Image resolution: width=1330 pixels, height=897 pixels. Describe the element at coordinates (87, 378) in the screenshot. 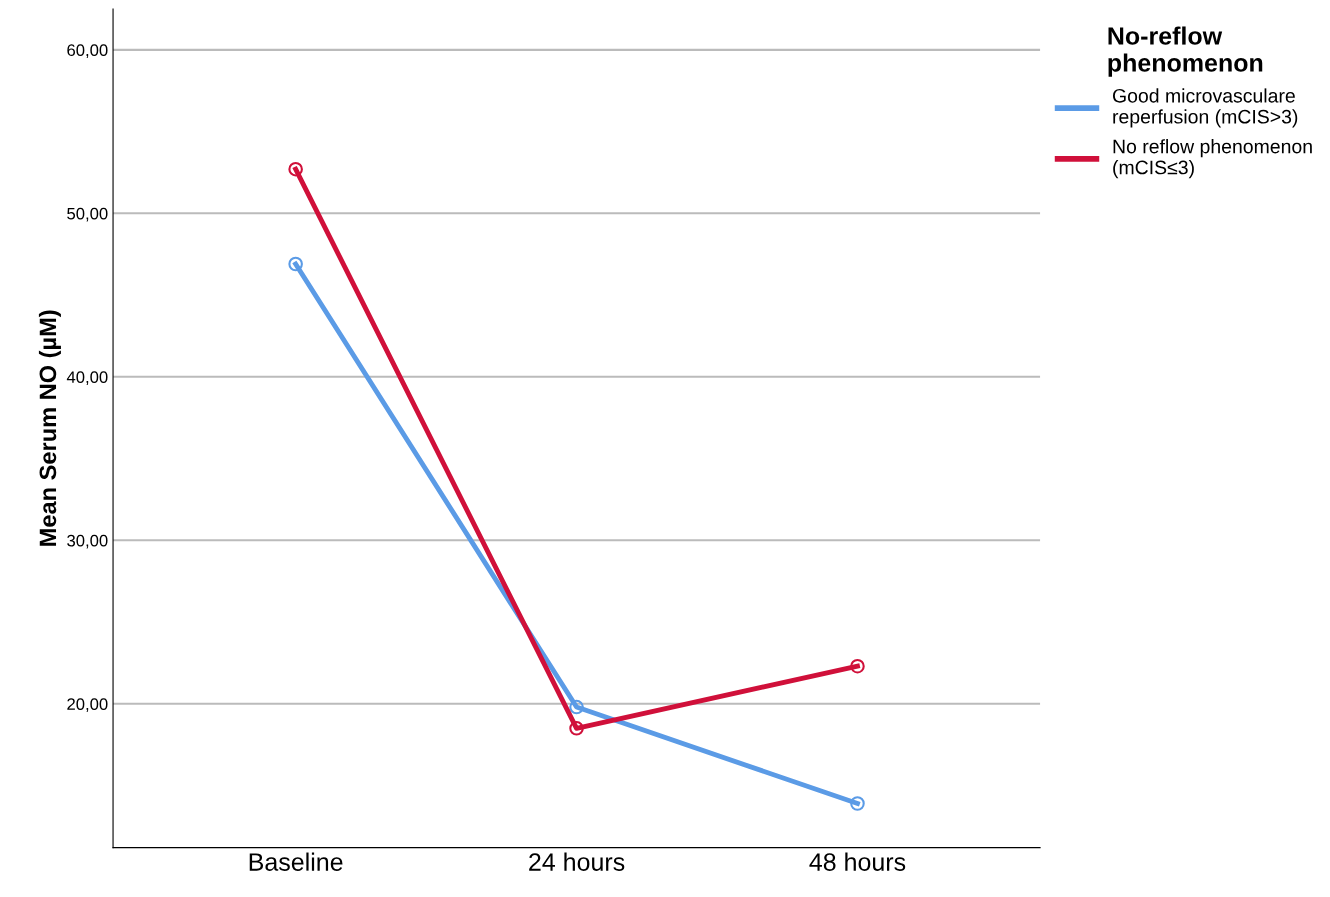

I see `y-tick-label: 40,00` at that location.